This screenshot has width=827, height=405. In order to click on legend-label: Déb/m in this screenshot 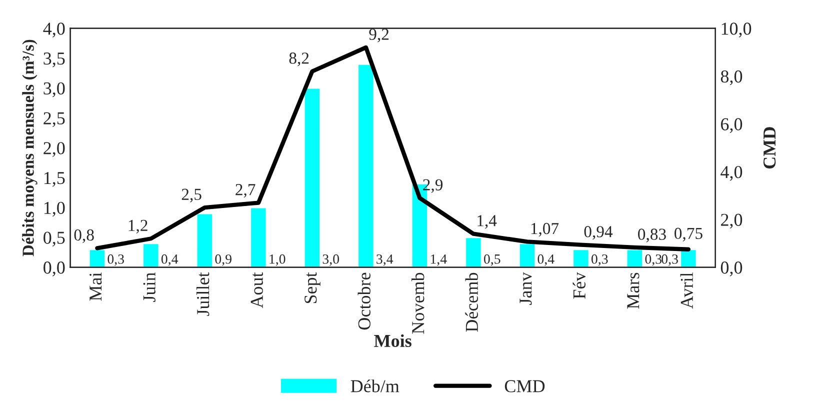, I will do `click(375, 386)`.